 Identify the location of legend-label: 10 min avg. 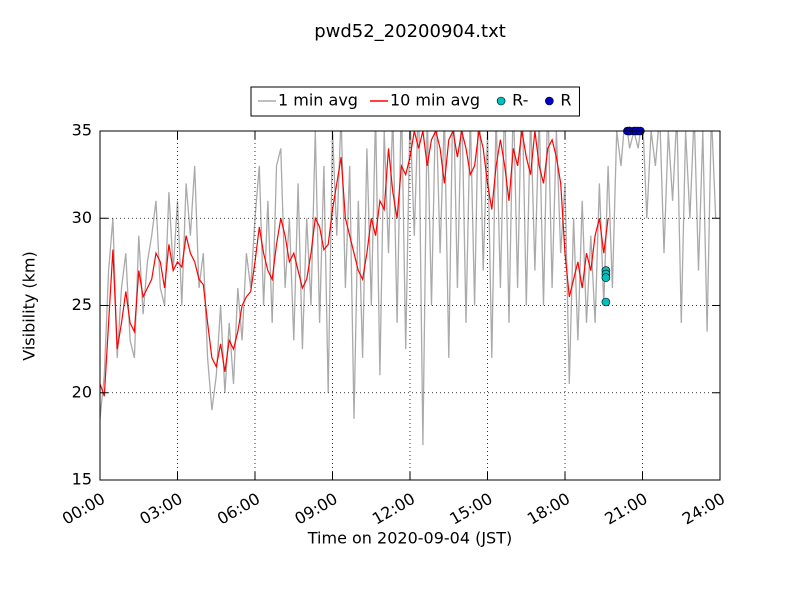
(435, 100).